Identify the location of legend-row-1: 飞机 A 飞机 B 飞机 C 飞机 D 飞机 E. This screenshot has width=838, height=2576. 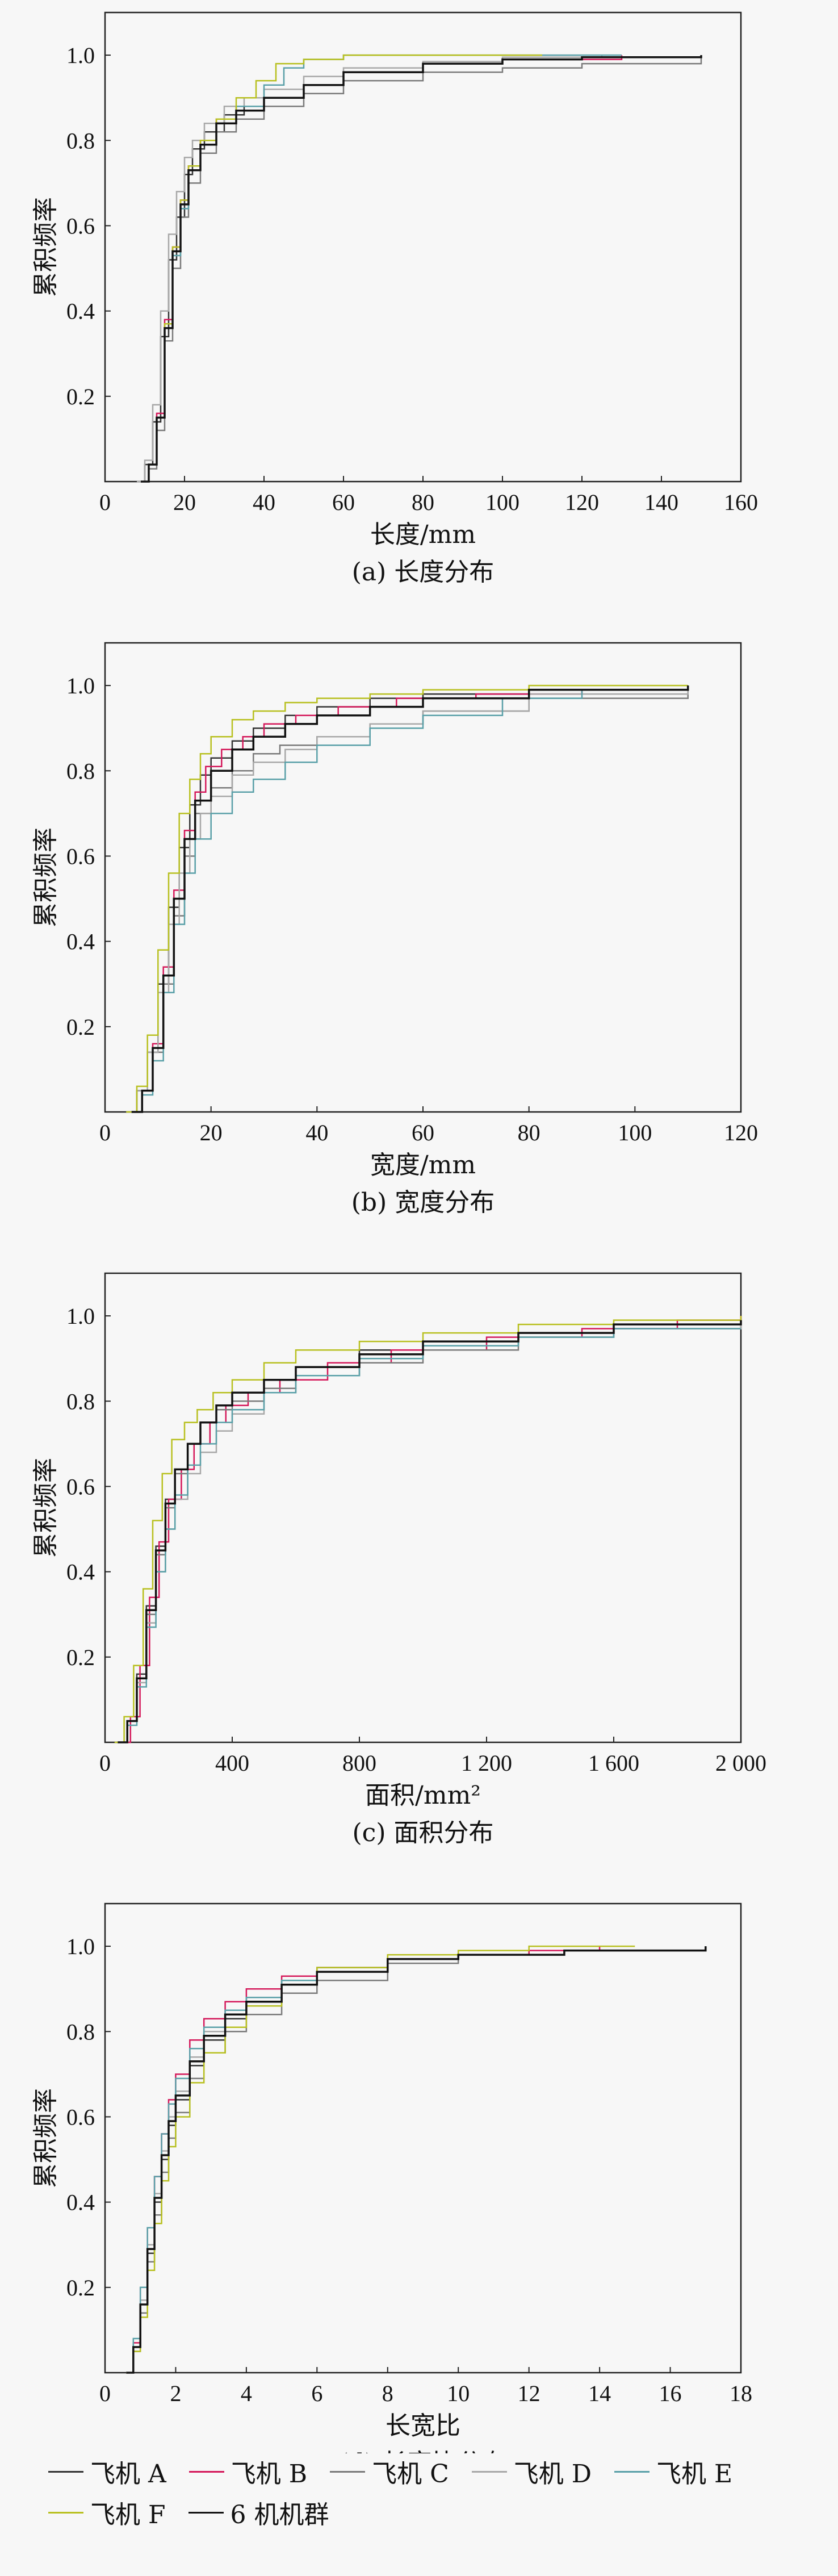
(440, 2471).